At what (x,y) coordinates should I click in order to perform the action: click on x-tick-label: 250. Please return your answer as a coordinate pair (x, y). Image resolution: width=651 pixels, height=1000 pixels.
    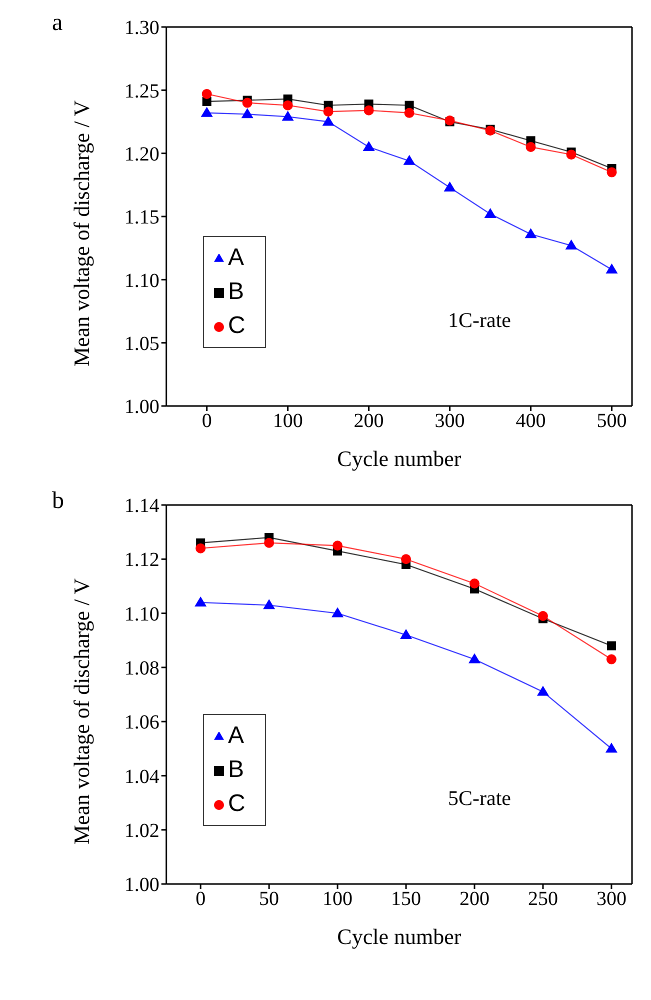
    Looking at the image, I should click on (543, 899).